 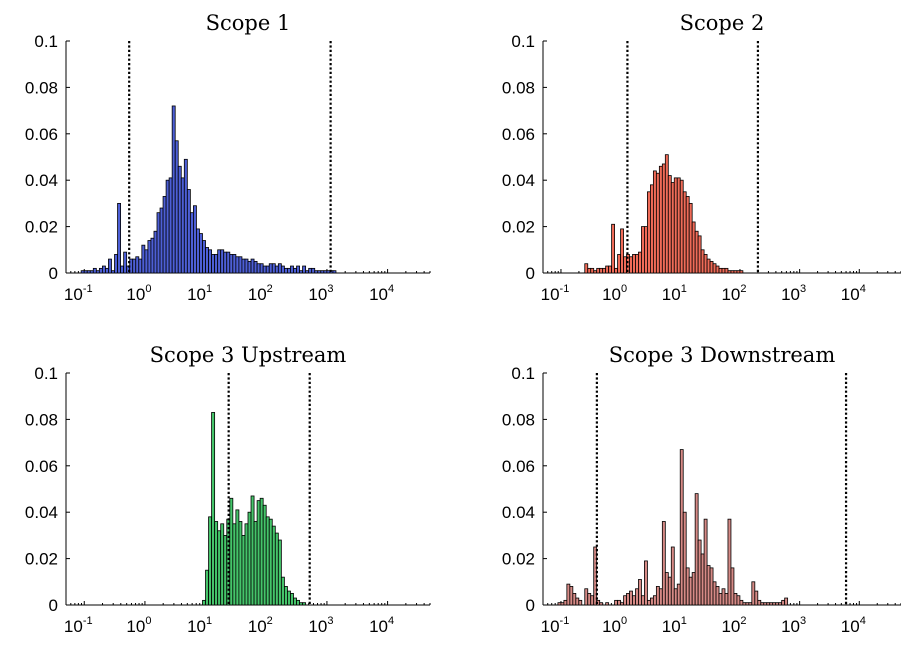 What do you see at coordinates (209, 621) in the screenshot?
I see `x-tick-exponent: 1` at bounding box center [209, 621].